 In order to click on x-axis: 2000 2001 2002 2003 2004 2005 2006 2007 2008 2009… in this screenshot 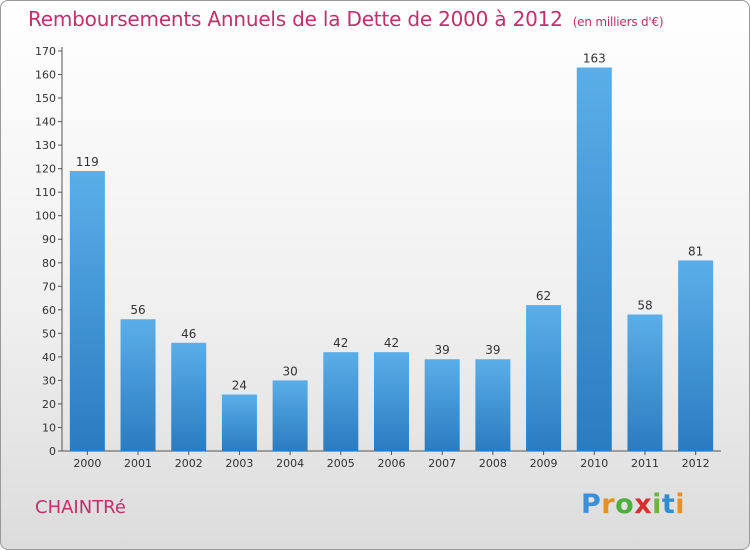, I will do `click(391, 460)`.